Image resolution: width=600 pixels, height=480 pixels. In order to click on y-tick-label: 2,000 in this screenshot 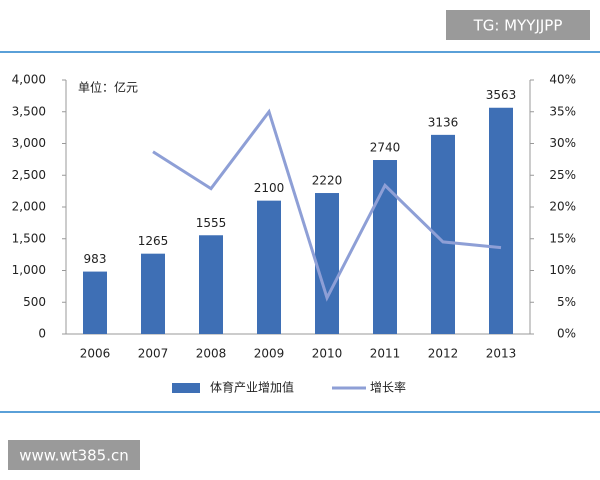, I will do `click(29, 207)`.